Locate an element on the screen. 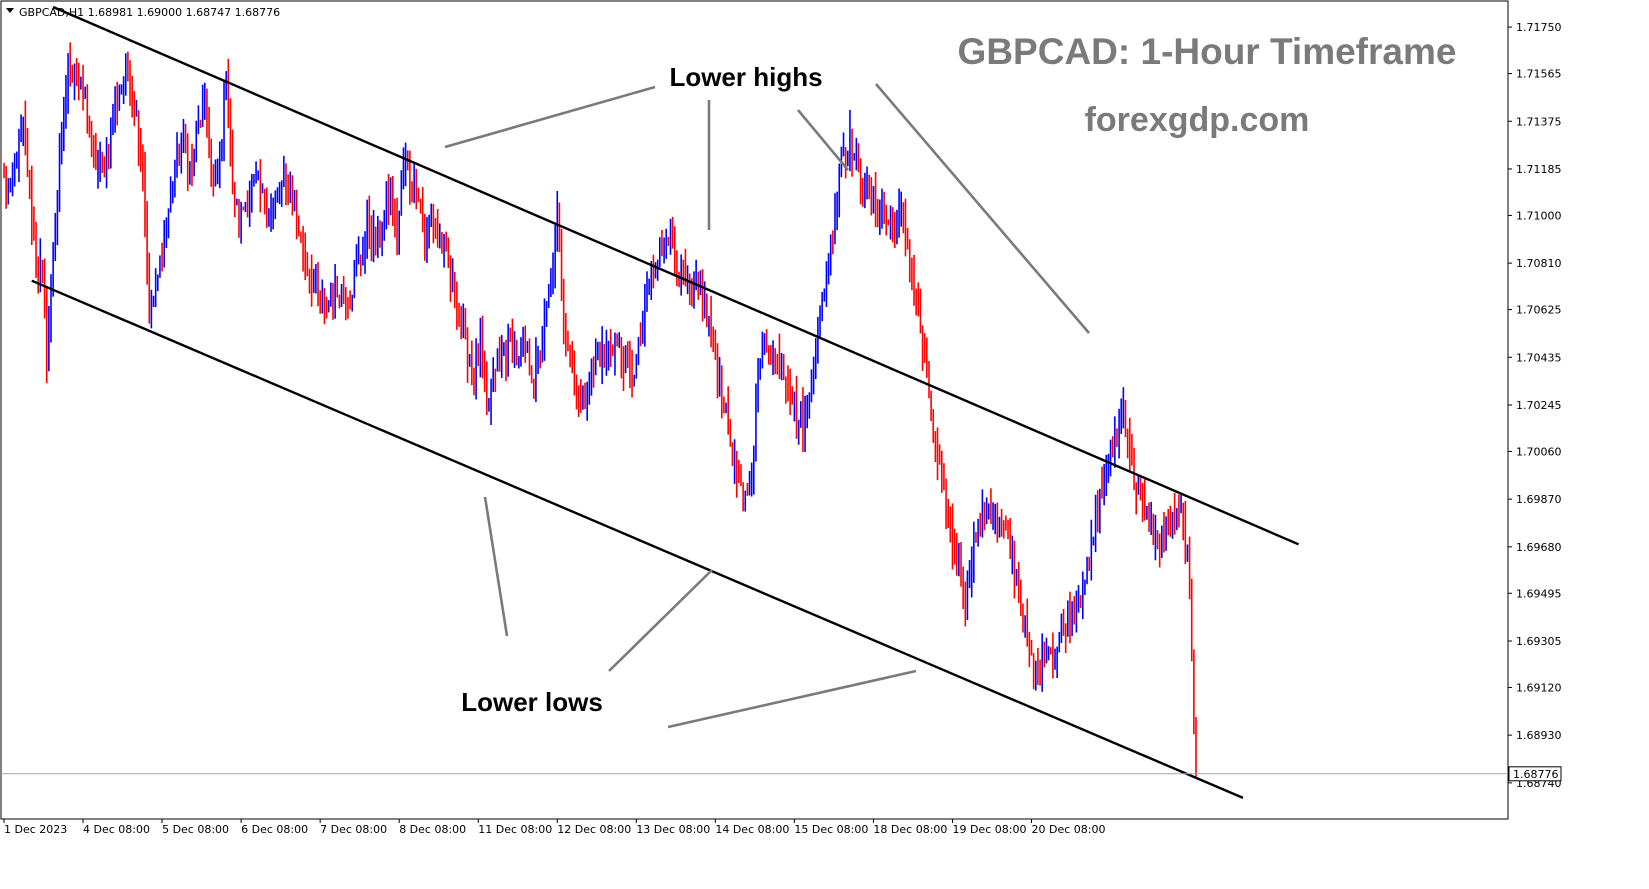 This screenshot has width=1649, height=889. lower-lows-label: Lower lows is located at coordinates (532, 702).